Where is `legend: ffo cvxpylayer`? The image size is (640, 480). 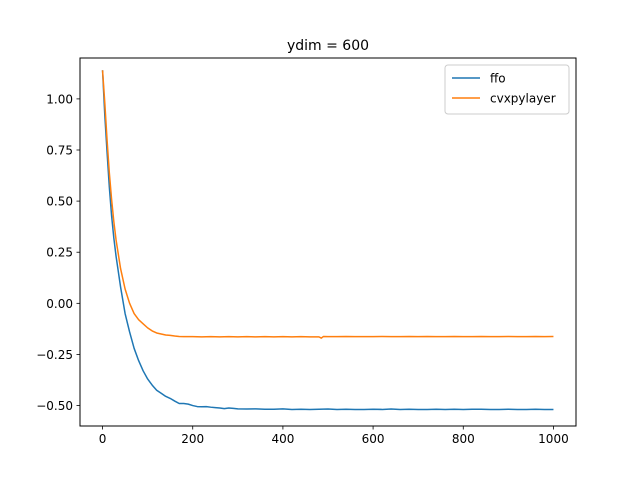
legend: ffo cvxpylayer is located at coordinates (507, 89).